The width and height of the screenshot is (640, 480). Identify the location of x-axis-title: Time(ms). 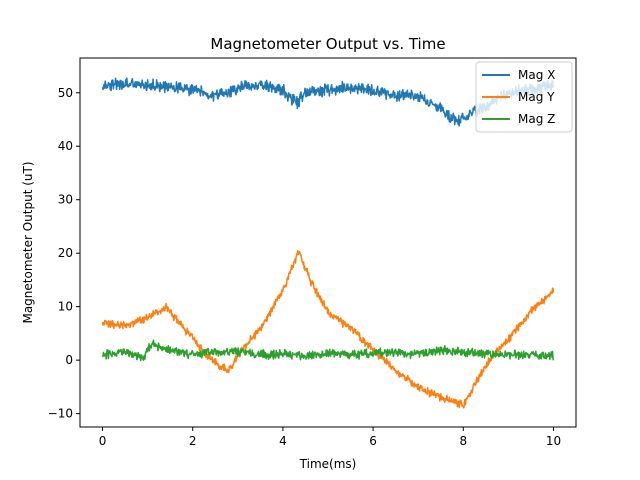
(328, 464).